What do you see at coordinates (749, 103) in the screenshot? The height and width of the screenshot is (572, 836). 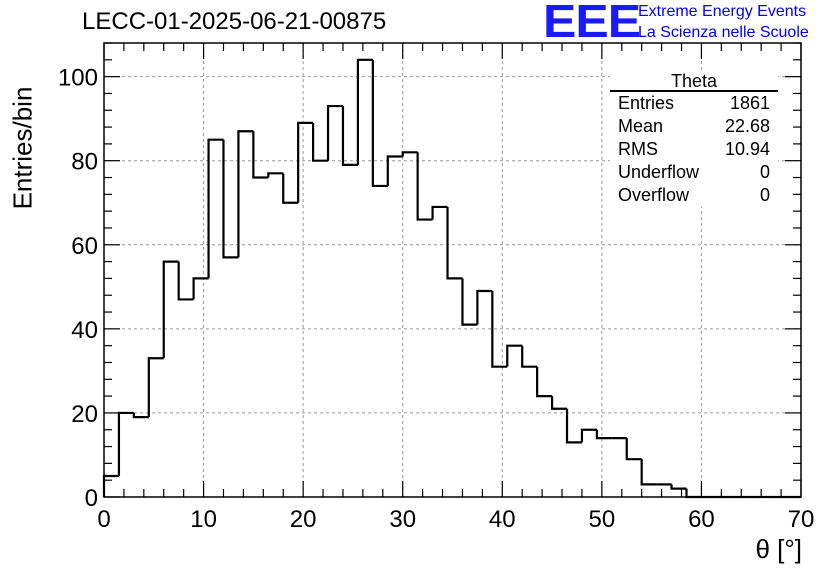 I see `stats-value: 1861` at bounding box center [749, 103].